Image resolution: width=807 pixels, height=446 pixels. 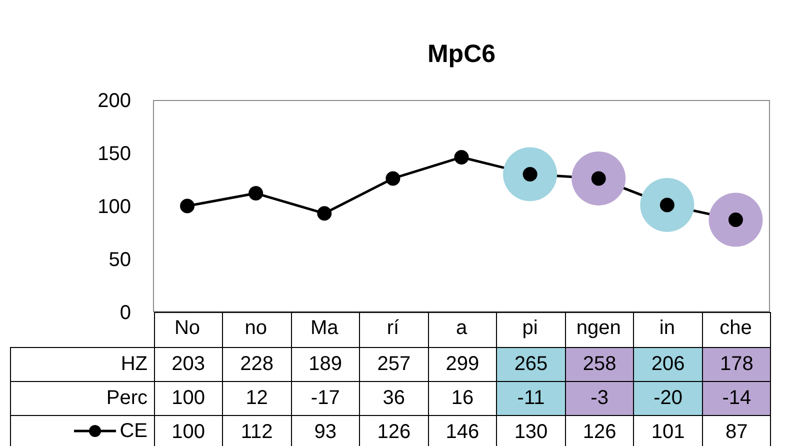 What do you see at coordinates (255, 328) in the screenshot?
I see `x-tick-label: no` at bounding box center [255, 328].